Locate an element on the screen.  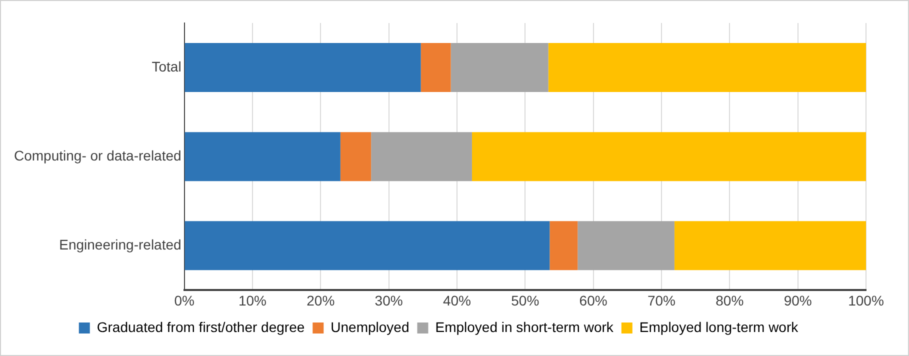
x-tick-label: 100% is located at coordinates (866, 300).